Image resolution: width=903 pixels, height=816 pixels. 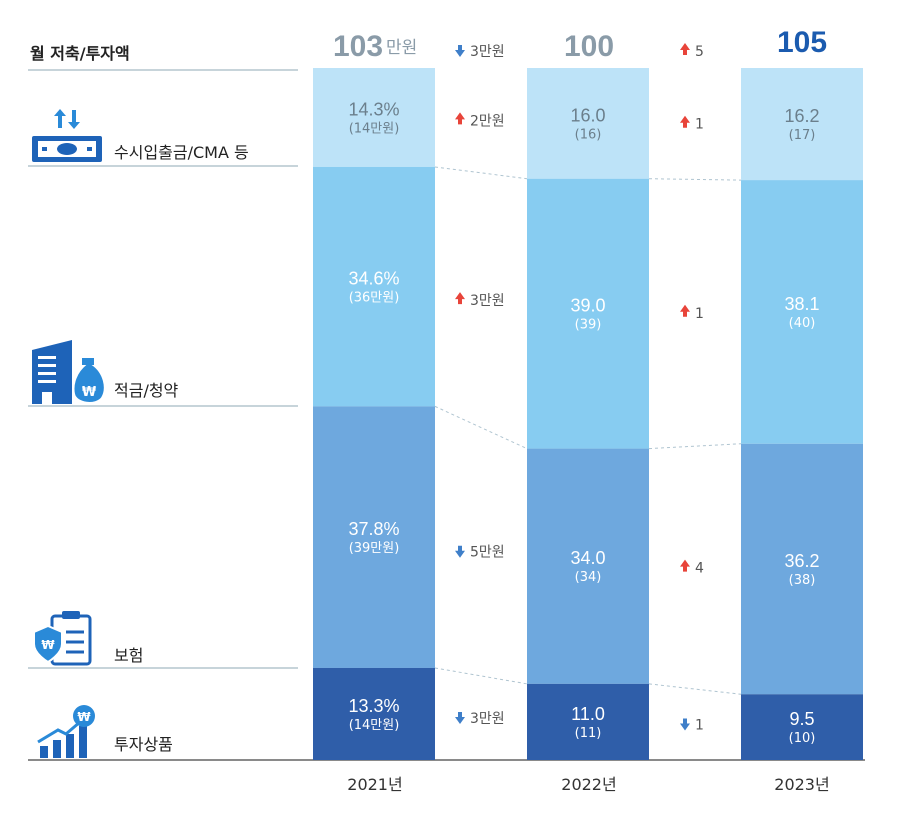 I want to click on value-label: 39.0, so click(x=587, y=306).